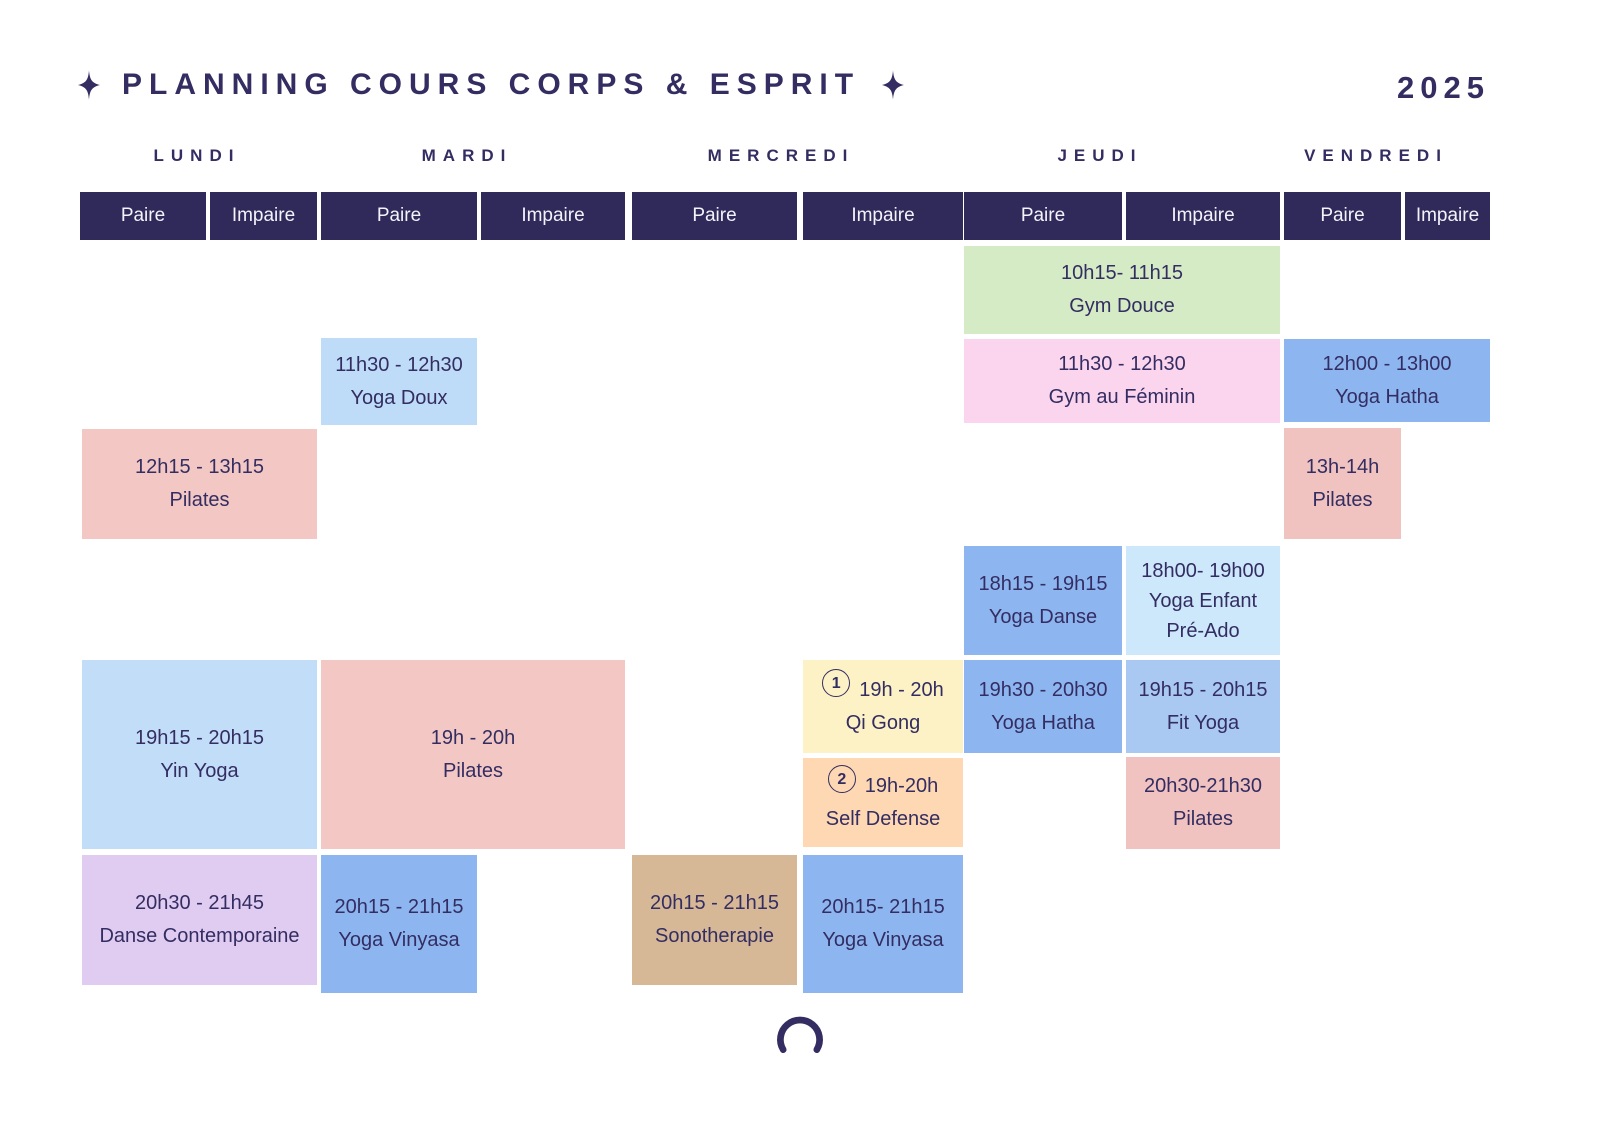  What do you see at coordinates (399, 924) in the screenshot?
I see `class-block-yoga-vinyasa-mardi: 20h15 - 21h15 Yoga Vinyasa` at bounding box center [399, 924].